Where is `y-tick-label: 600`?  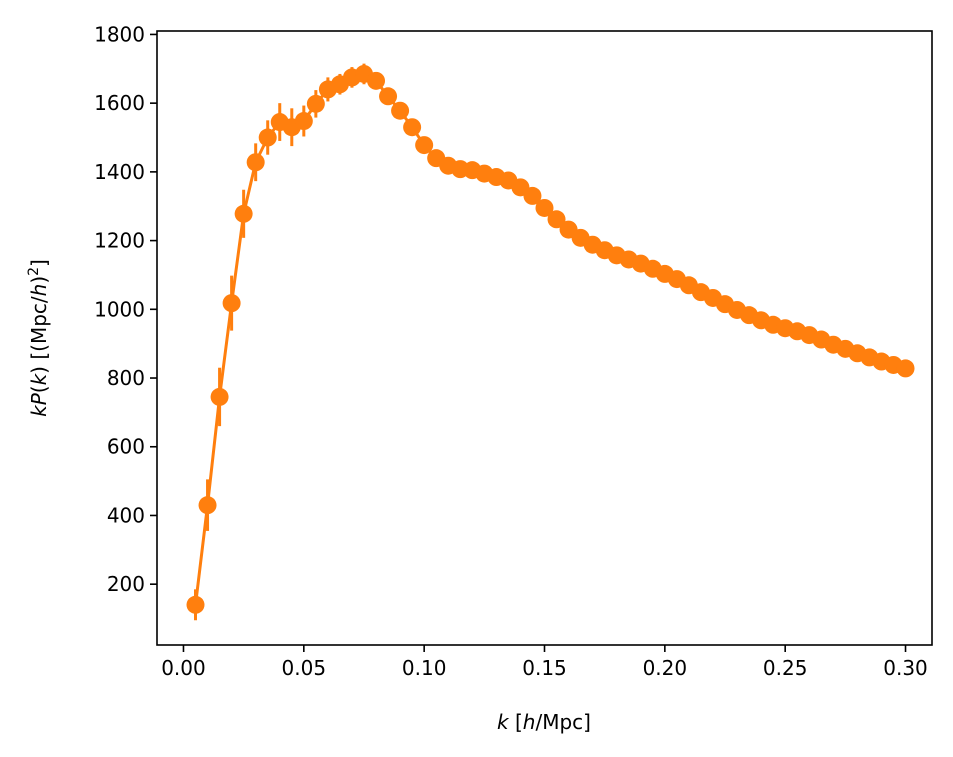 y-tick-label: 600 is located at coordinates (126, 447).